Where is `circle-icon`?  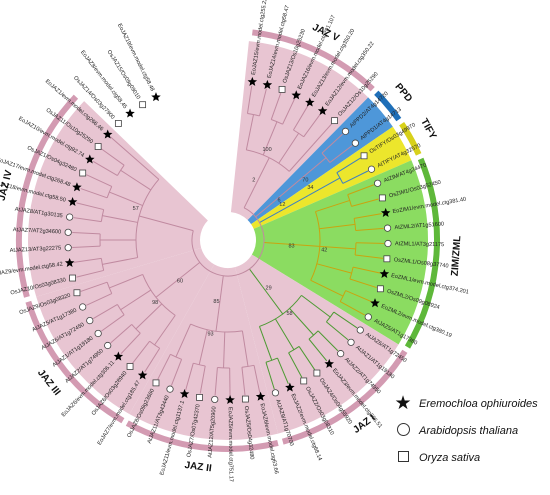 circle-icon is located at coordinates (403, 430).